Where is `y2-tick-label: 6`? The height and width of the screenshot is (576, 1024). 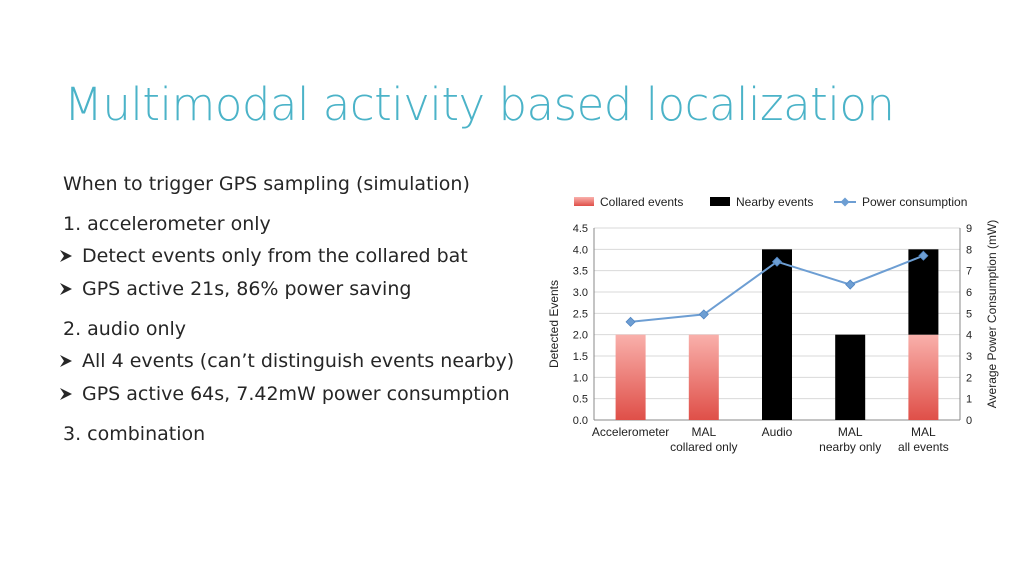
y2-tick-label: 6 is located at coordinates (969, 293).